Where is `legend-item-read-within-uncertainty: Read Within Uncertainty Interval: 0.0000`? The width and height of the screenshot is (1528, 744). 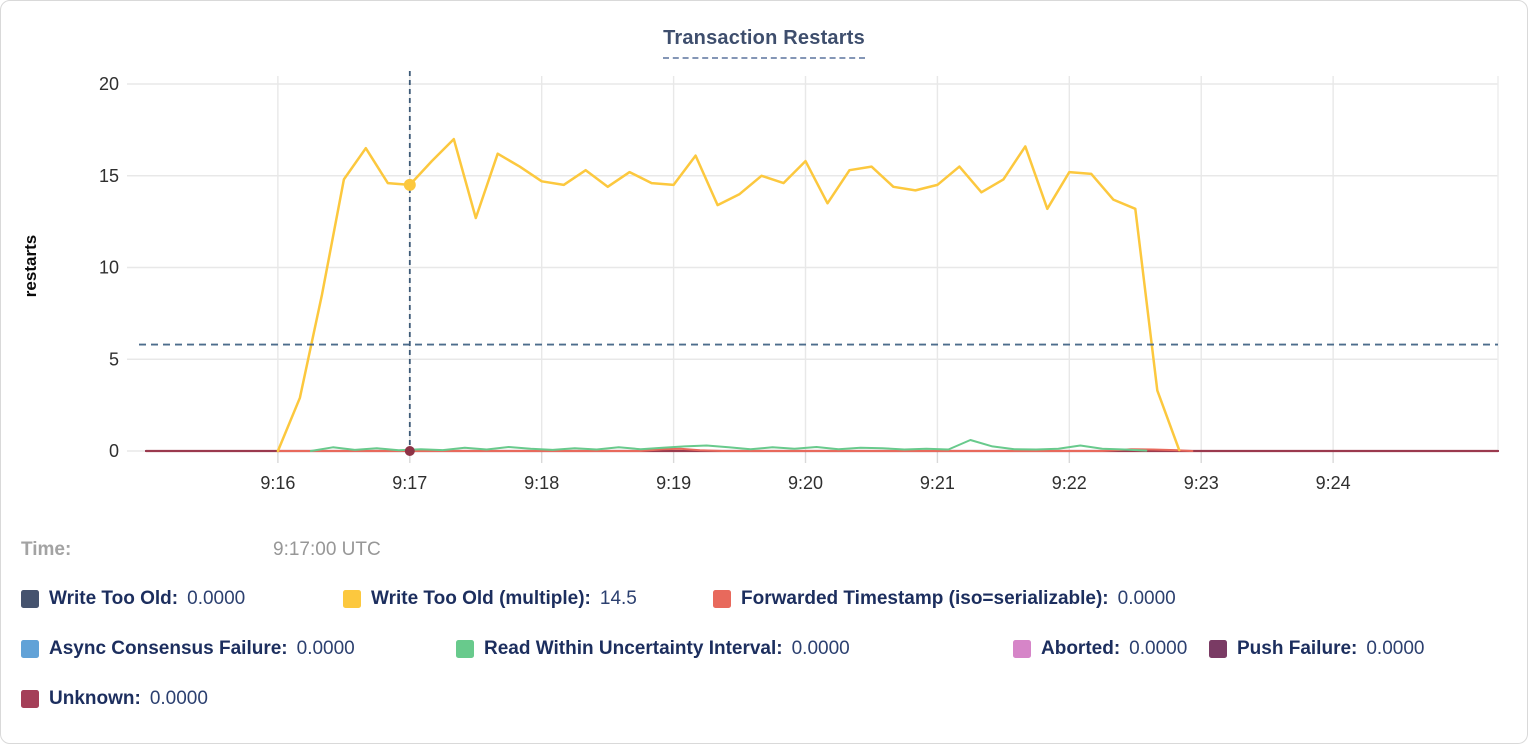 legend-item-read-within-uncertainty: Read Within Uncertainty Interval: 0.0000 is located at coordinates (653, 649).